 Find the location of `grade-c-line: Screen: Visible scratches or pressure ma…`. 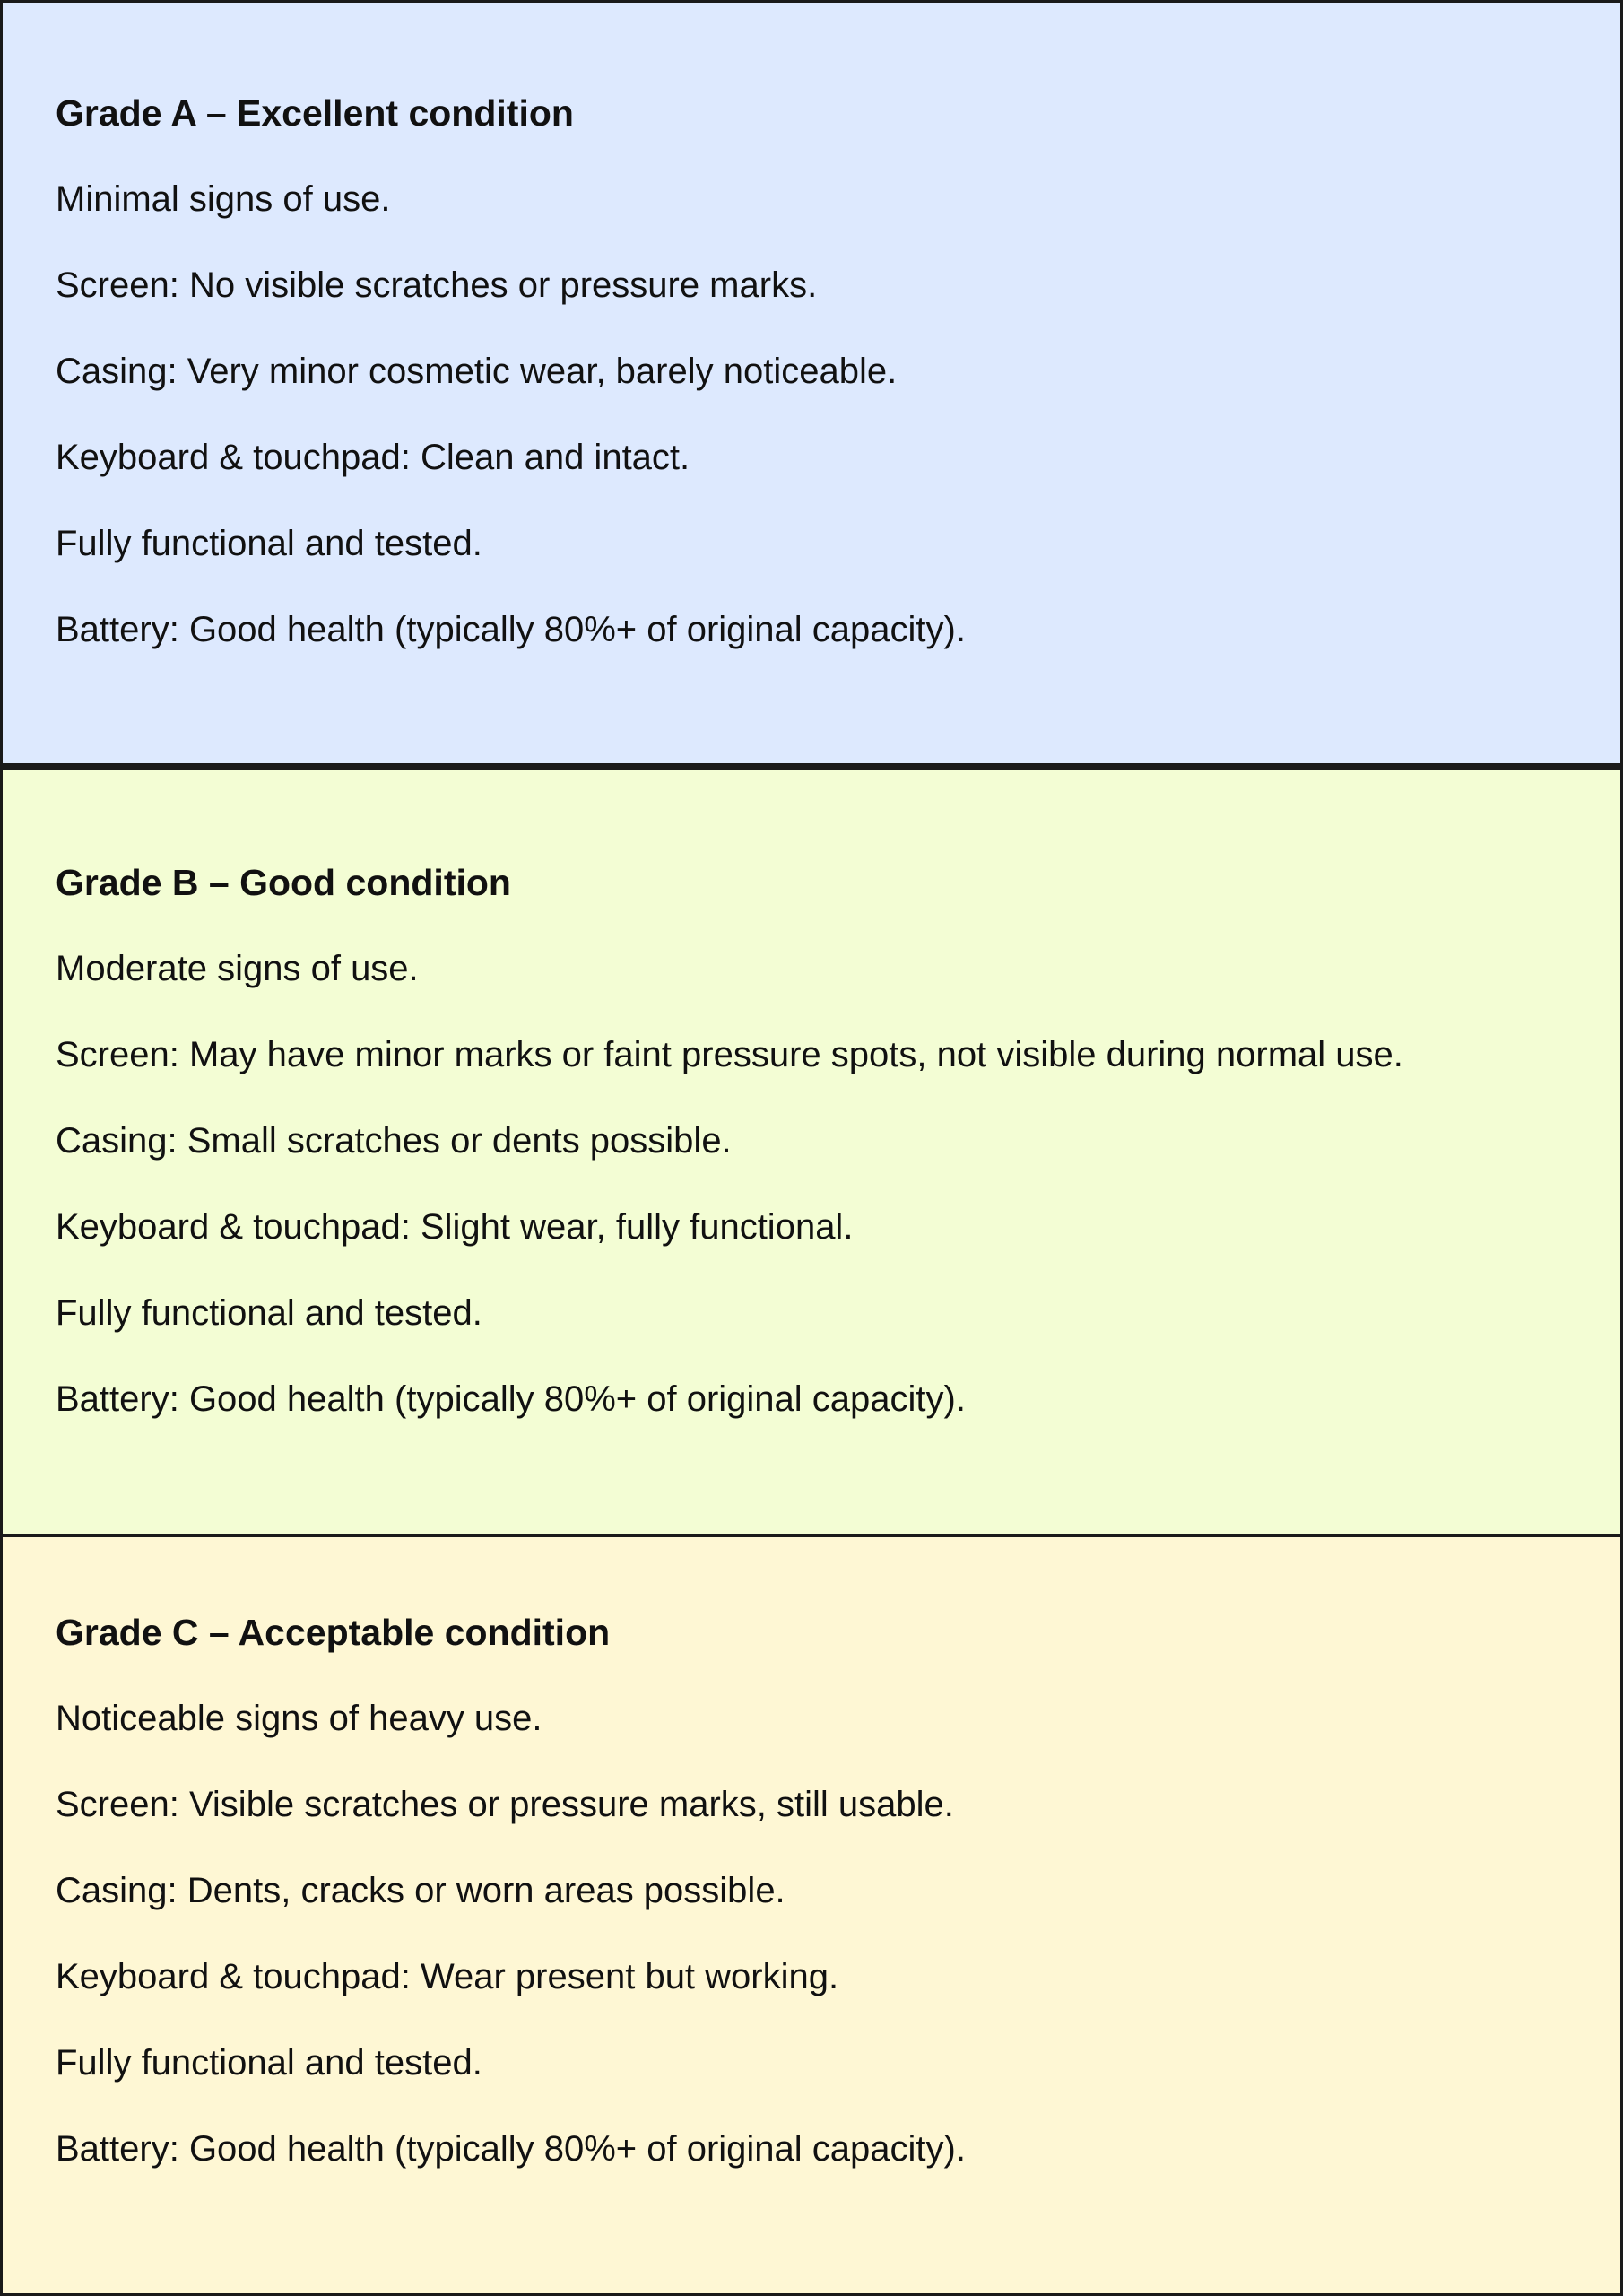

grade-c-line: Screen: Visible scratches or pressure ma… is located at coordinates (505, 1804).